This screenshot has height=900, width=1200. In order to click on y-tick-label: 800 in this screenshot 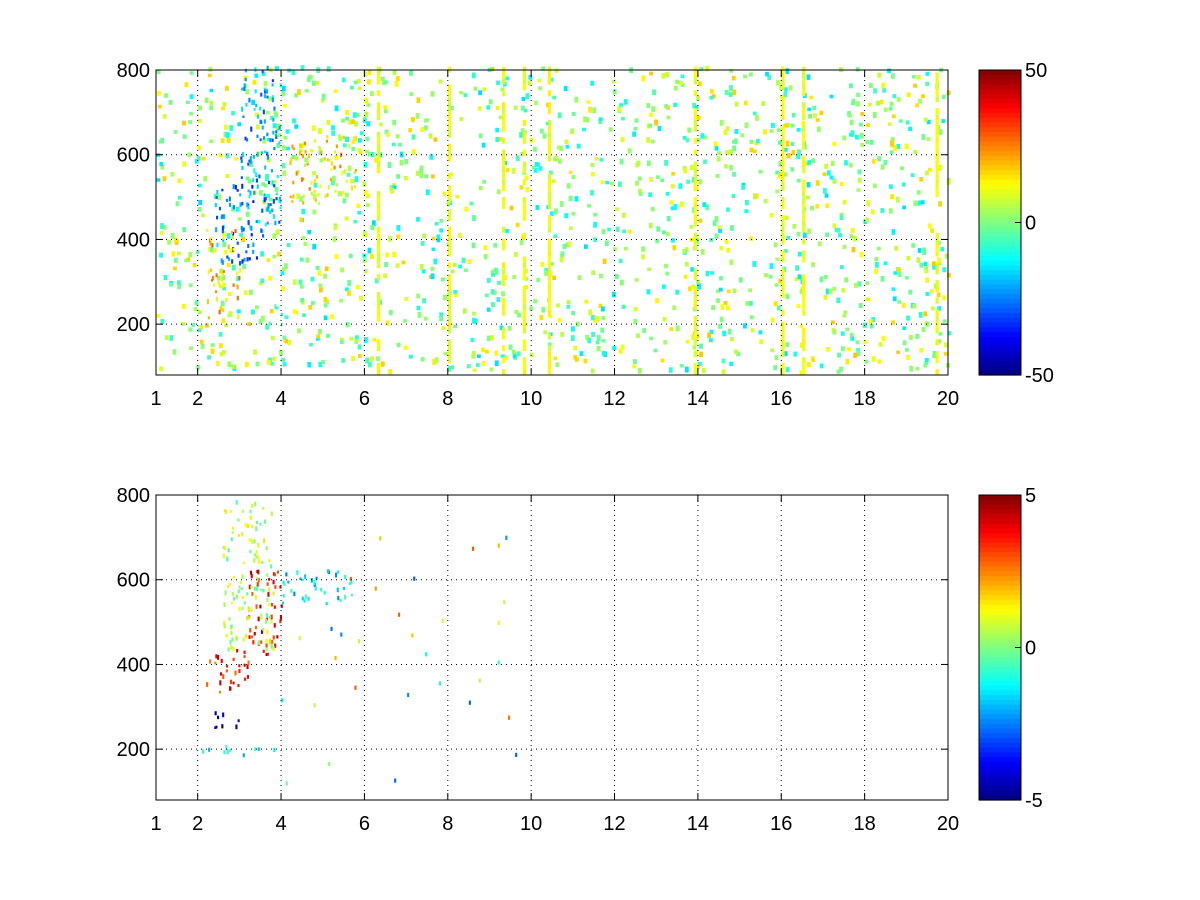, I will do `click(133, 71)`.